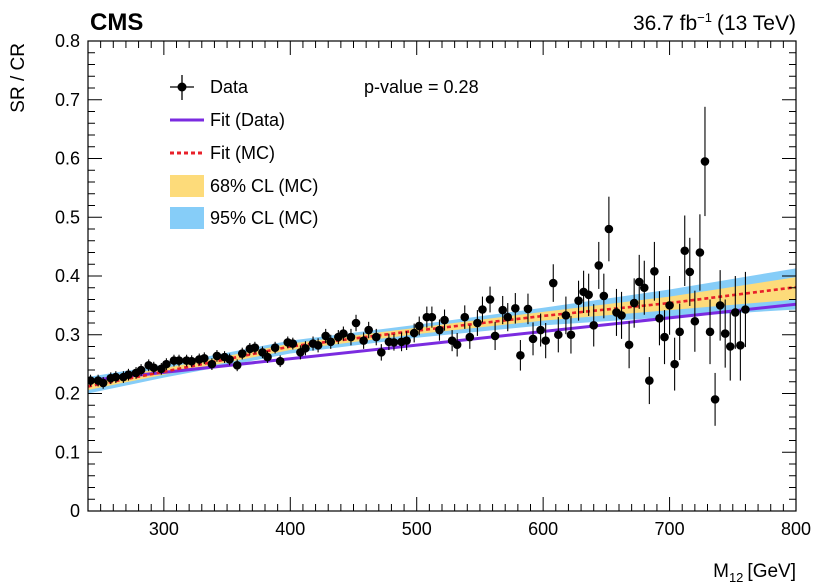 The image size is (814, 587). Describe the element at coordinates (771, 571) in the screenshot. I see `x-axis-title-unit: [GeV]` at that location.